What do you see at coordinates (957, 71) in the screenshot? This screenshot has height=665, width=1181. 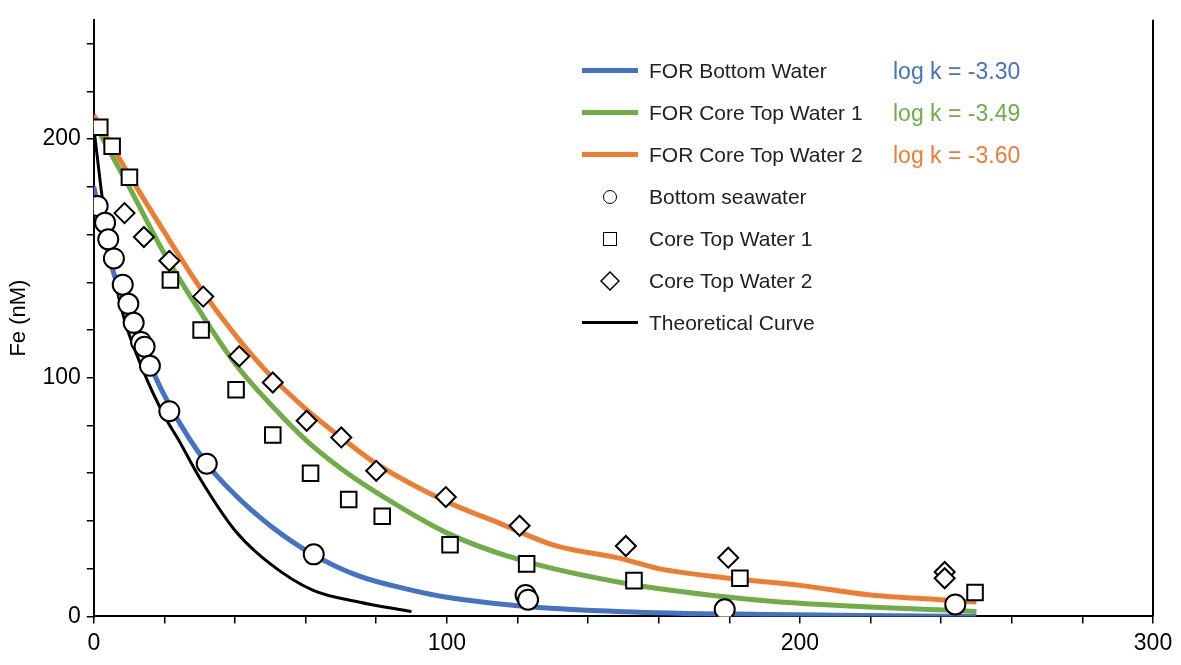 I see `annotation: log k = -3.30` at bounding box center [957, 71].